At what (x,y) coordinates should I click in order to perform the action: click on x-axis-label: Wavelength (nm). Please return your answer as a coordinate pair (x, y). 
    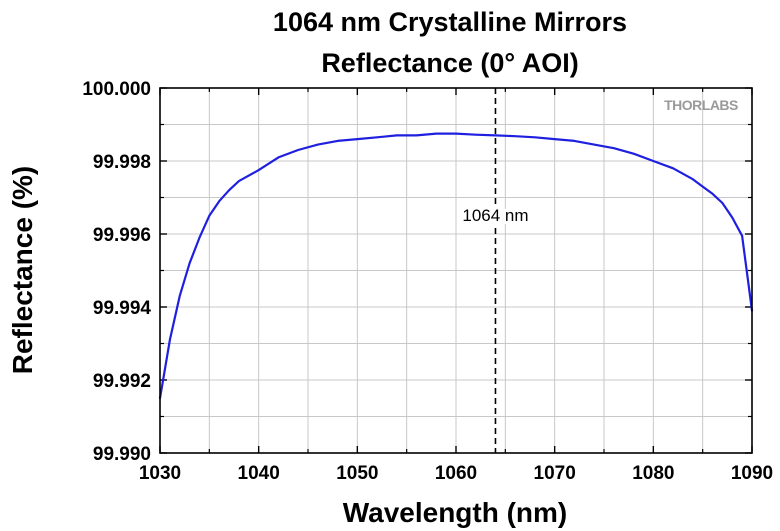
    Looking at the image, I should click on (455, 512).